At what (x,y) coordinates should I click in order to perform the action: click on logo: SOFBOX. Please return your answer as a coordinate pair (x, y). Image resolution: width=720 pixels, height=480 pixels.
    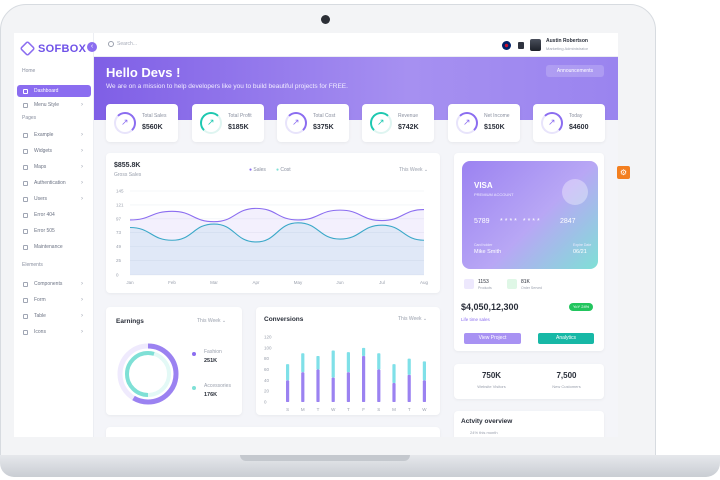
    Looking at the image, I should click on (53, 48).